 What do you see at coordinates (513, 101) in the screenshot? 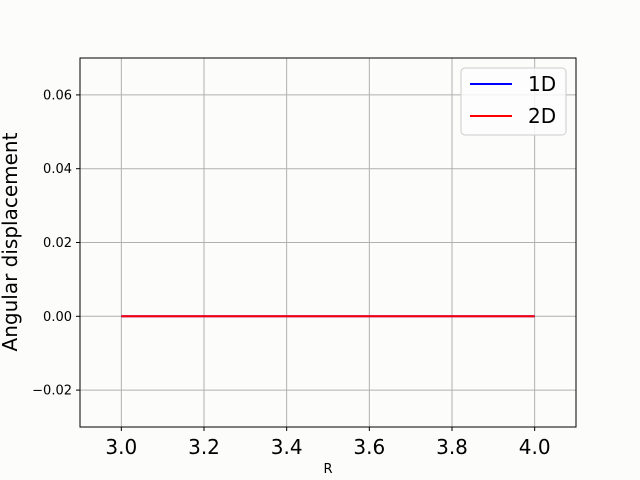
I see `legend: 1D 2D` at bounding box center [513, 101].